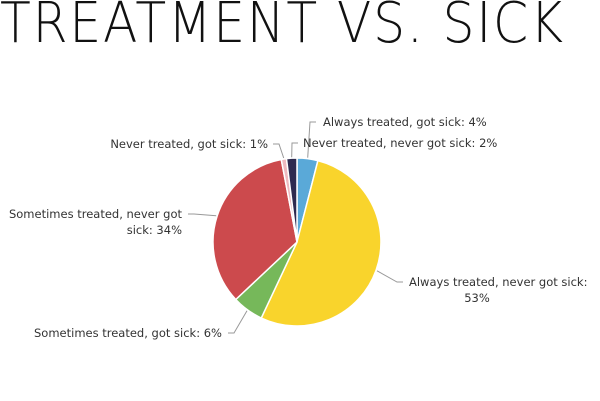 This screenshot has width=600, height=401. I want to click on chart-title: TREATMENT VS. SICK, so click(282, 28).